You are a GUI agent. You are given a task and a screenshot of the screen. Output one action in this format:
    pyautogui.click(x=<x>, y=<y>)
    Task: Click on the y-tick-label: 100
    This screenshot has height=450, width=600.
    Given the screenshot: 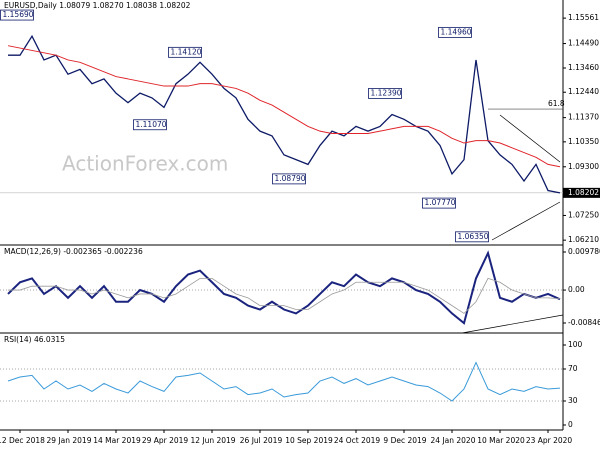 What is the action you would take?
    pyautogui.click(x=575, y=344)
    